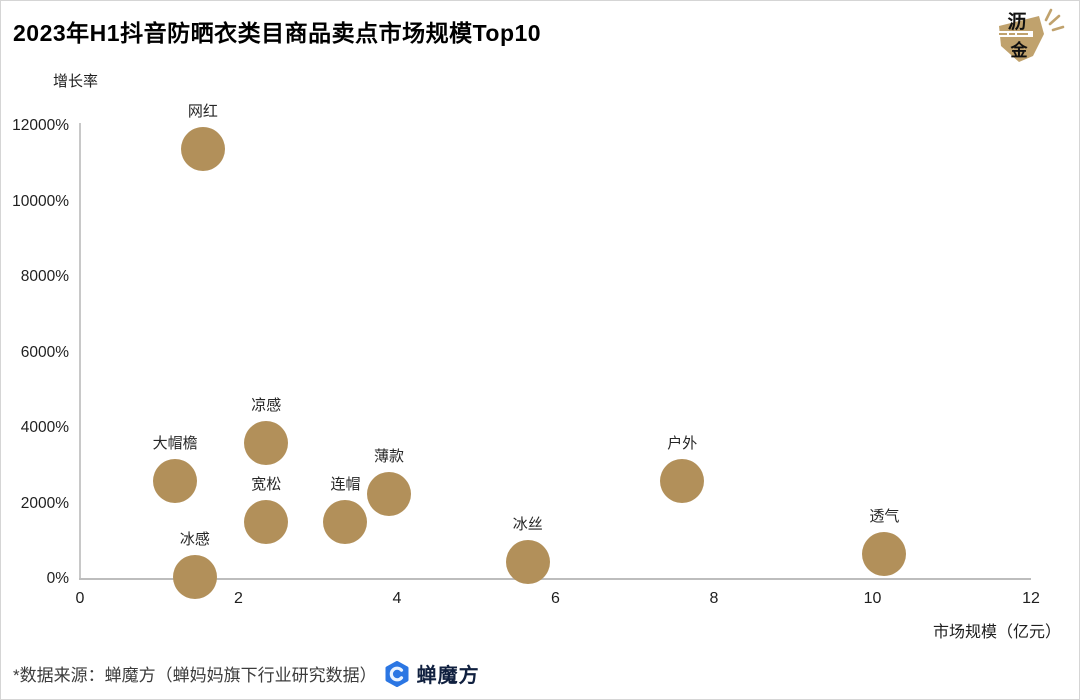 This screenshot has width=1080, height=700. What do you see at coordinates (448, 676) in the screenshot?
I see `brand-name: 蝉魔方` at bounding box center [448, 676].